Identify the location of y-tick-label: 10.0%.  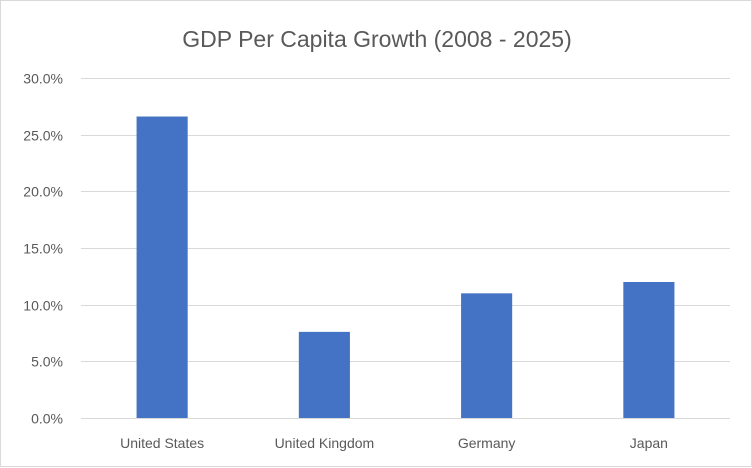
(43, 306).